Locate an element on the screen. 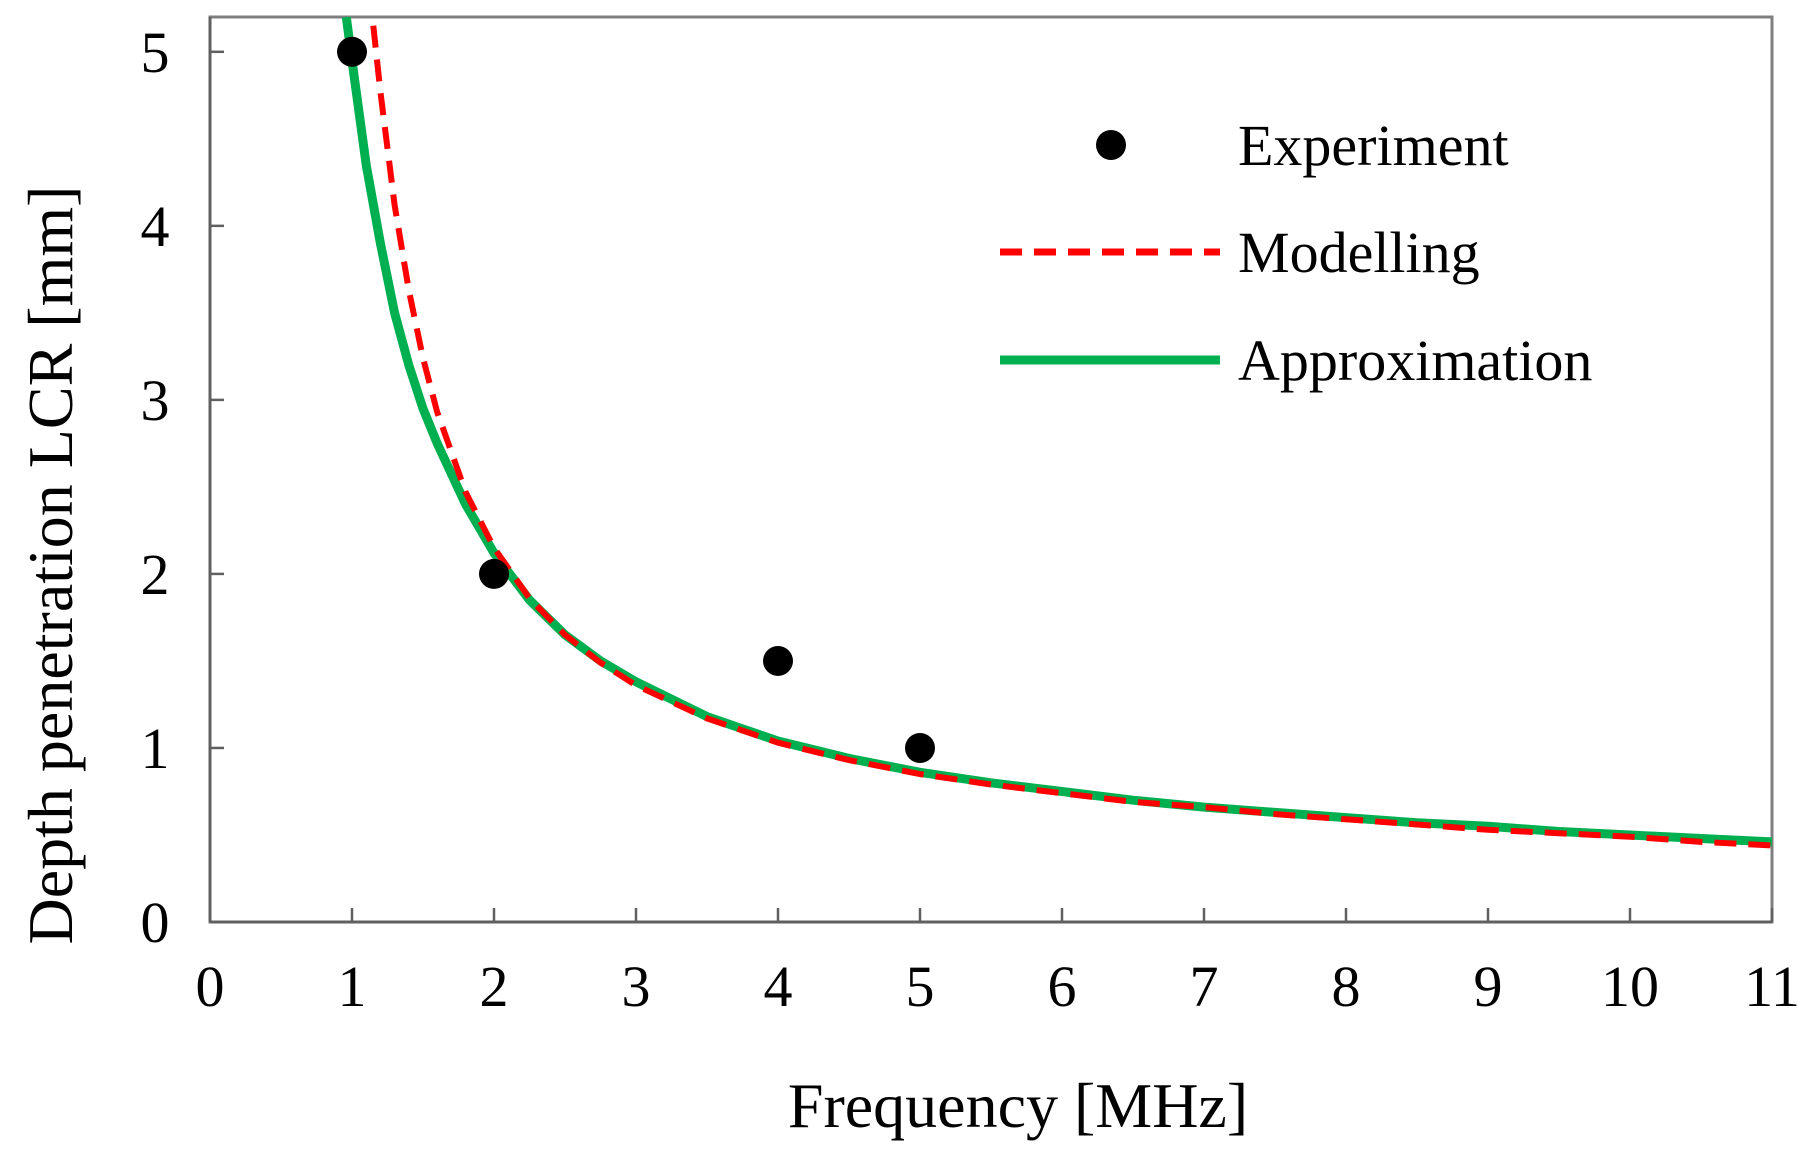 This screenshot has width=1811, height=1165. y-tick-label: 1 is located at coordinates (155, 748).